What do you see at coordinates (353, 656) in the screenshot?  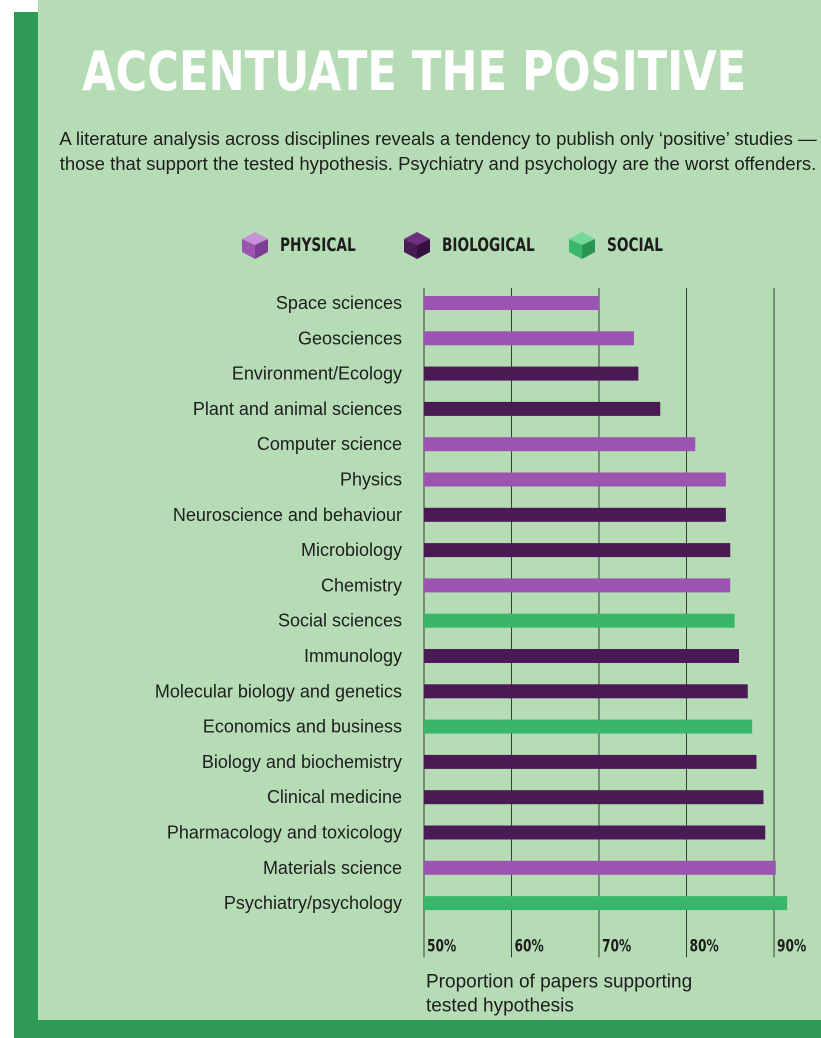 I see `category-label: Immunology` at bounding box center [353, 656].